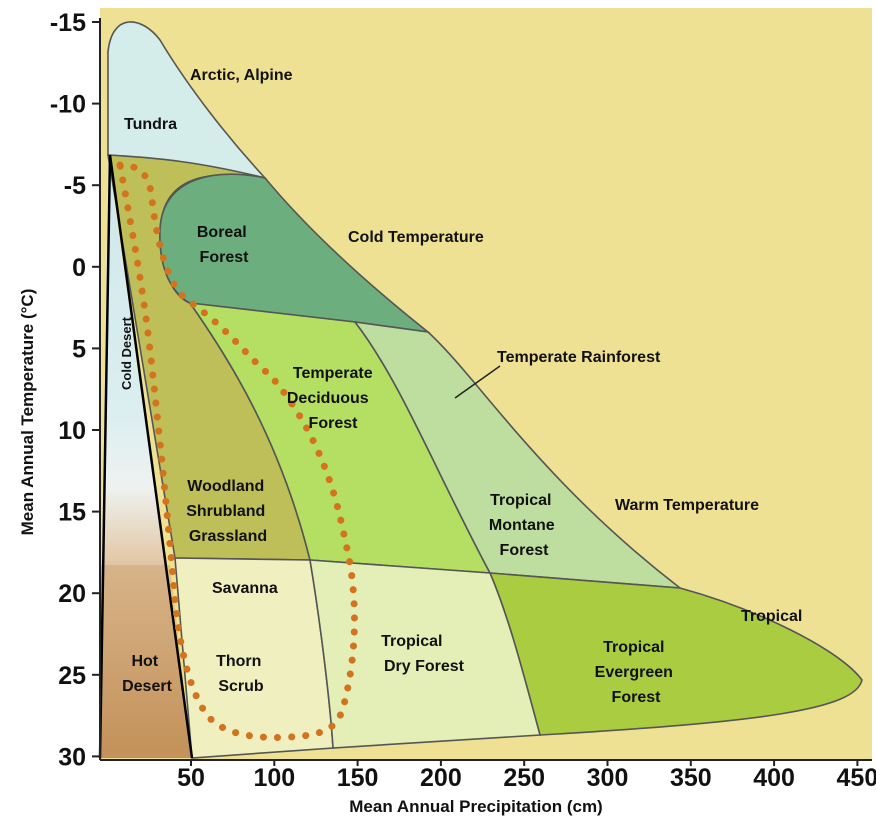 This screenshot has width=876, height=826. Describe the element at coordinates (241, 686) in the screenshot. I see `thorn-scrub-line-2: Scrub` at that location.